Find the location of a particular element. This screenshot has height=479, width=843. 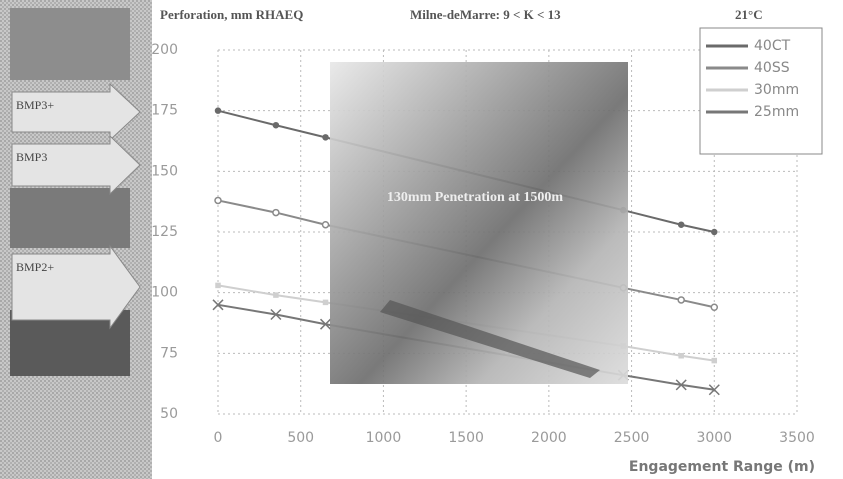

y-tick-label: 75 is located at coordinates (169, 353).